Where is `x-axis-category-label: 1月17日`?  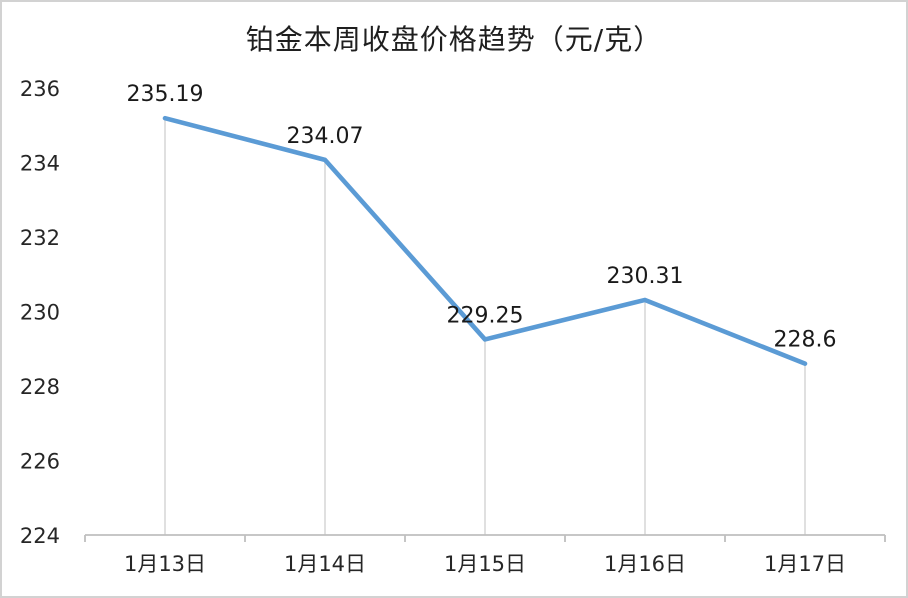 x-axis-category-label: 1月17日 is located at coordinates (805, 564).